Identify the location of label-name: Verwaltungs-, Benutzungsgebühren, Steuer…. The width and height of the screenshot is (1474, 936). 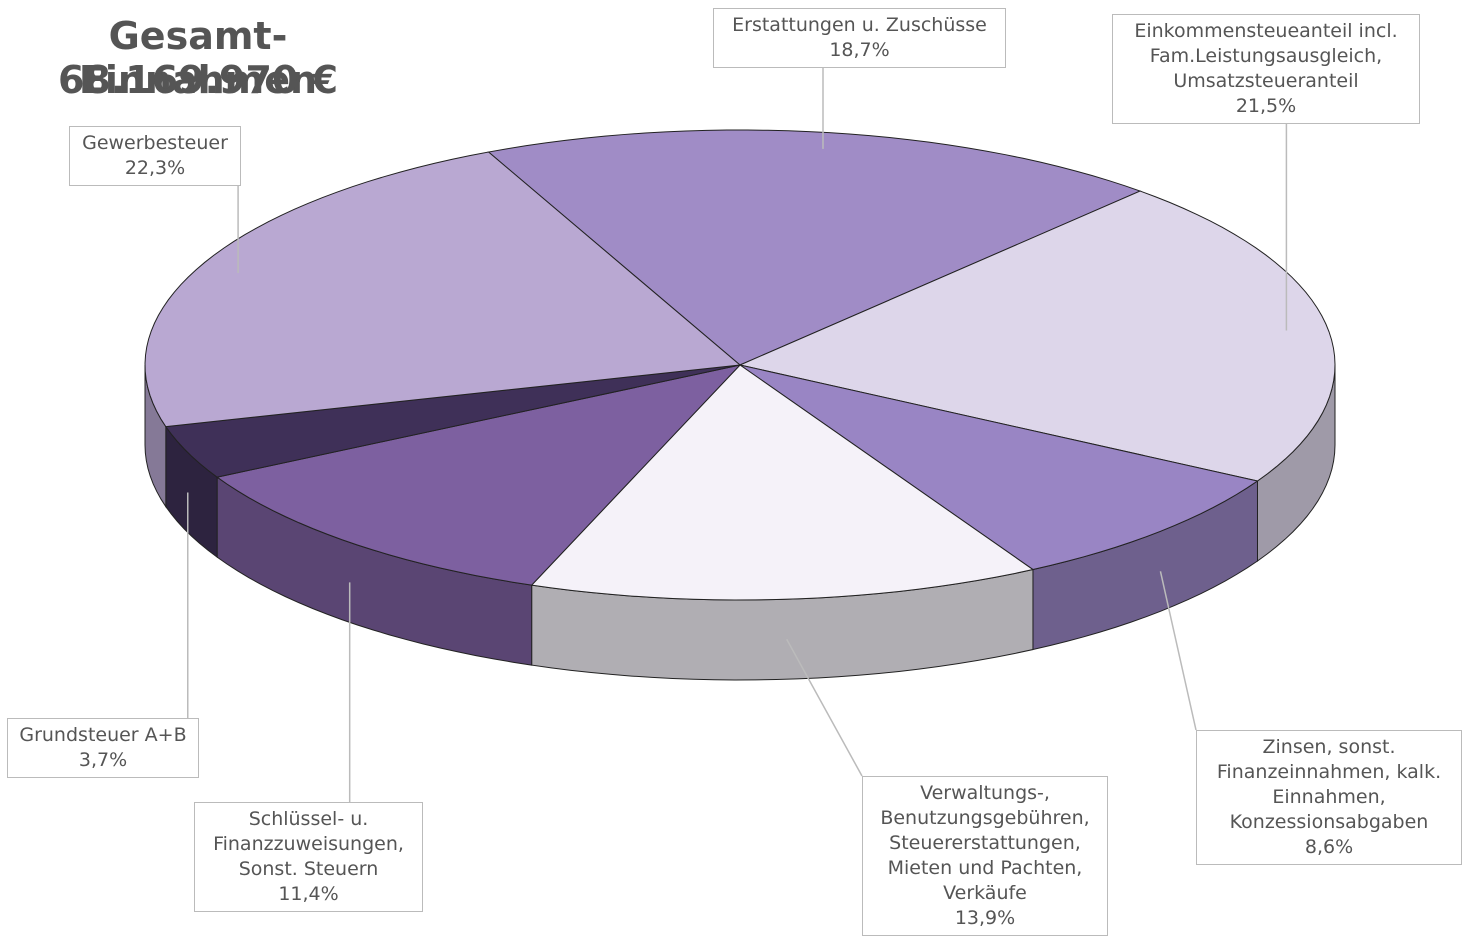
(985, 843).